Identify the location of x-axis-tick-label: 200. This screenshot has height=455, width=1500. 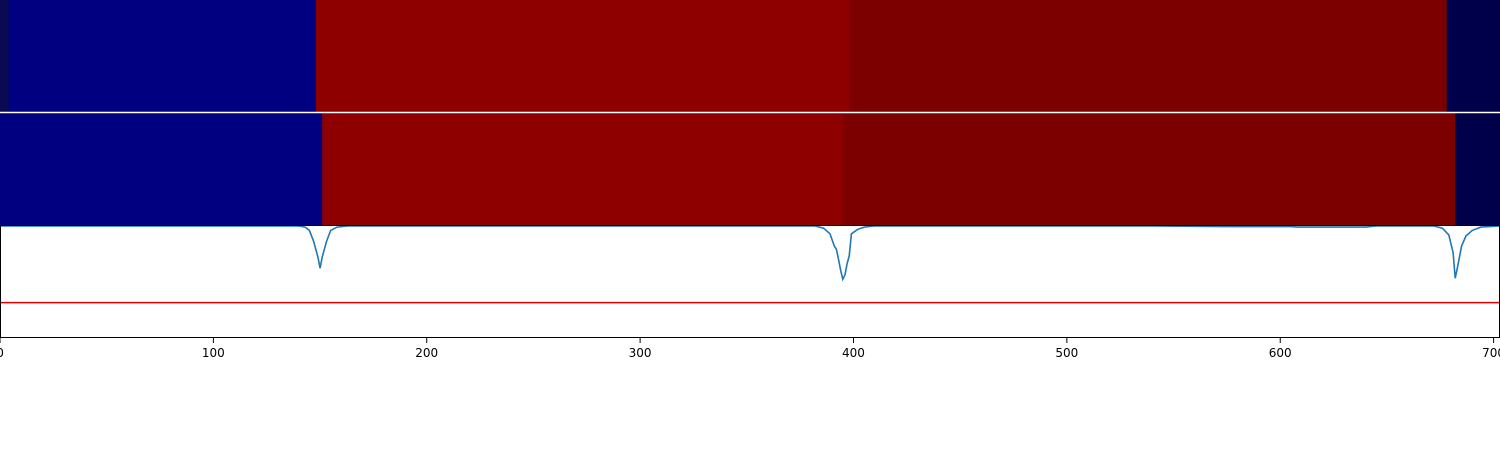
(426, 353).